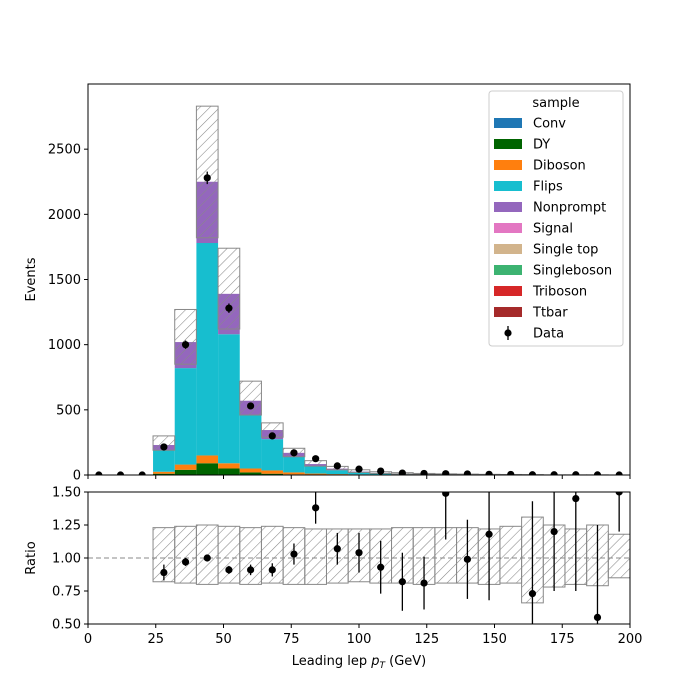 The height and width of the screenshot is (700, 700). Describe the element at coordinates (382, 666) in the screenshot. I see `x-axis-label-subscript: T` at that location.